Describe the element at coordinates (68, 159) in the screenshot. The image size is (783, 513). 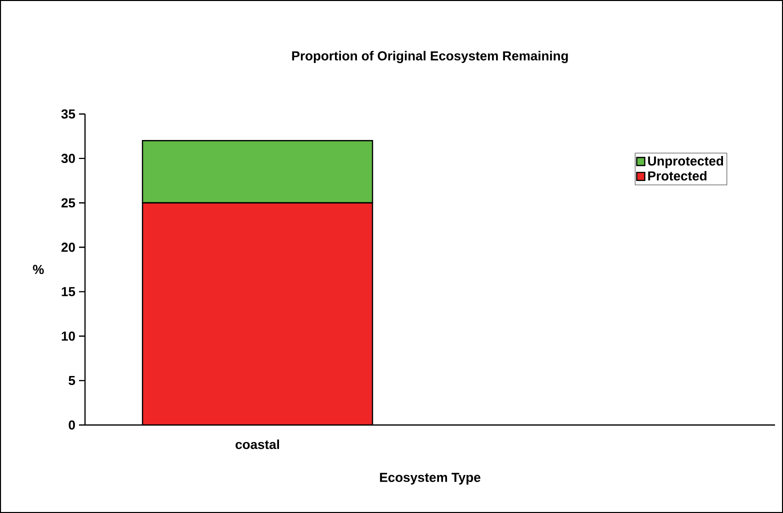
I see `y-tick-label: 30` at that location.